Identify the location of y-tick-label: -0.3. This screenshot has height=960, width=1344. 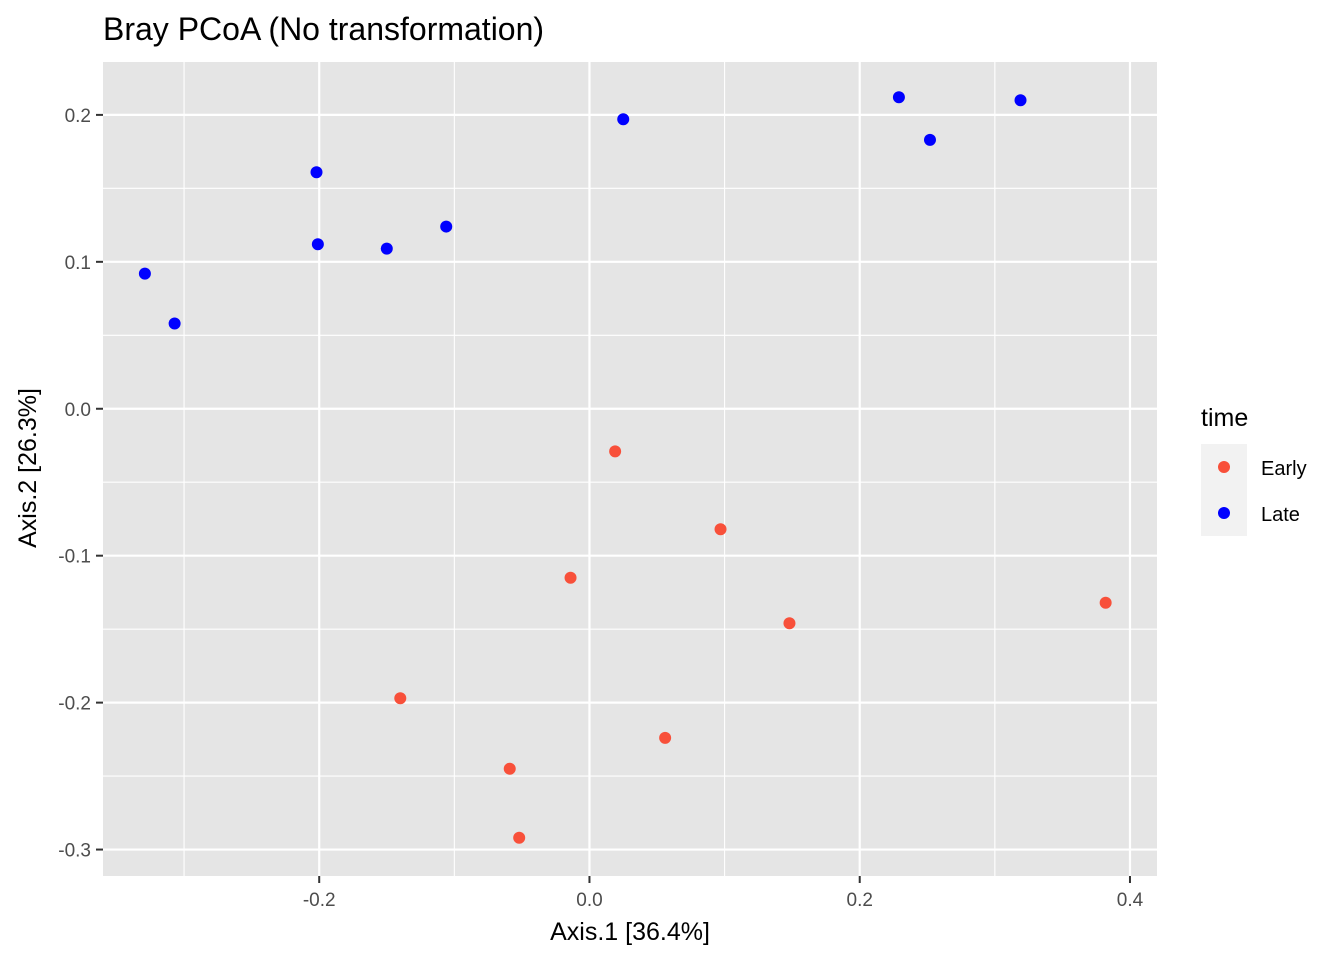
(74, 851).